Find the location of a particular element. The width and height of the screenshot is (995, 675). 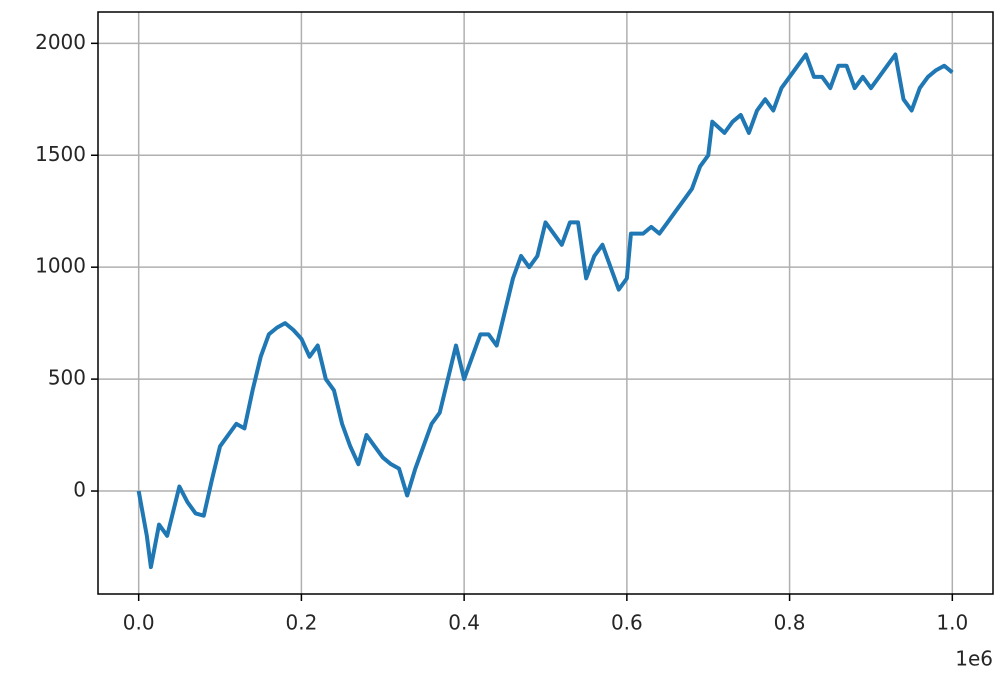

x-tick-label: 1.0 is located at coordinates (952, 623).